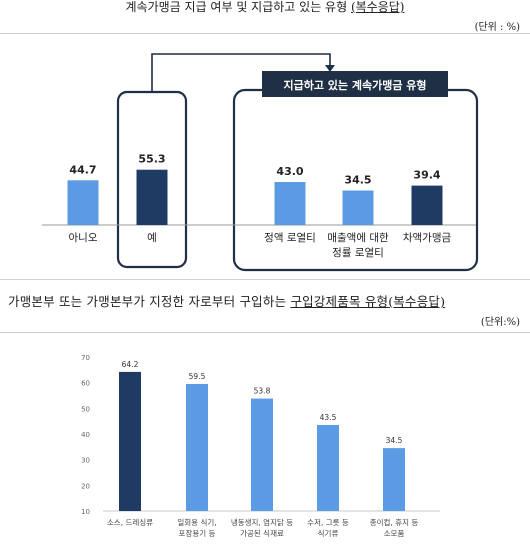 This screenshot has height=555, width=530. What do you see at coordinates (289, 171) in the screenshot?
I see `top-bar-value: 43.0` at bounding box center [289, 171].